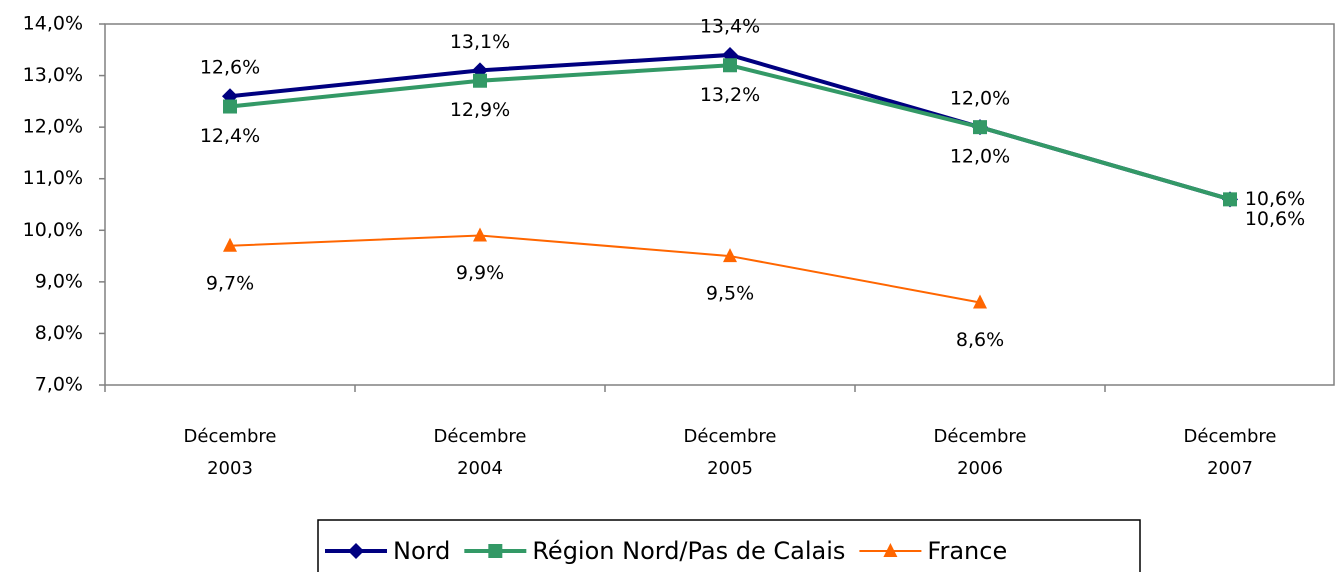 Image resolution: width=1336 pixels, height=572 pixels. Describe the element at coordinates (230, 68) in the screenshot. I see `data-label: 12,6%` at that location.